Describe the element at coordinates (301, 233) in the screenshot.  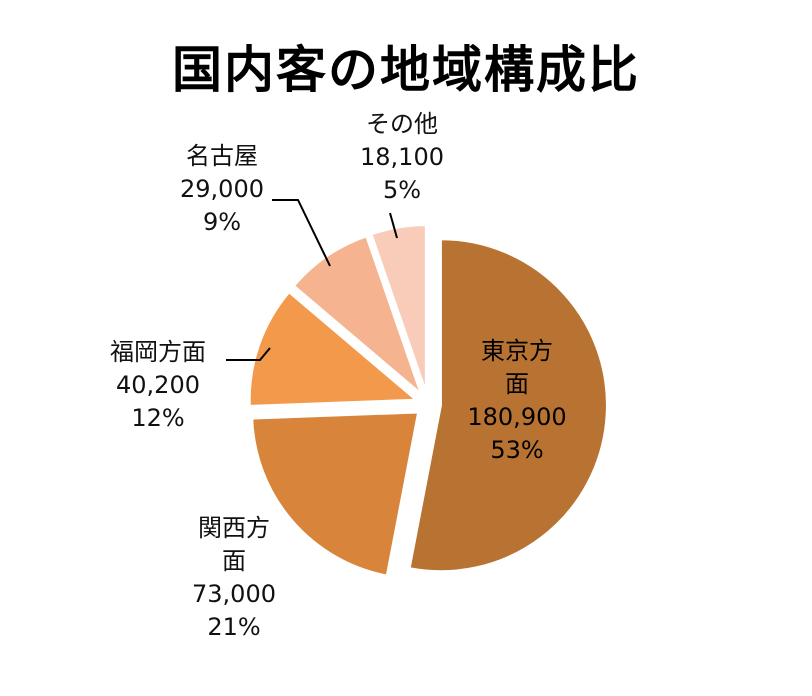
I see `leader-line-nagoya` at that location.